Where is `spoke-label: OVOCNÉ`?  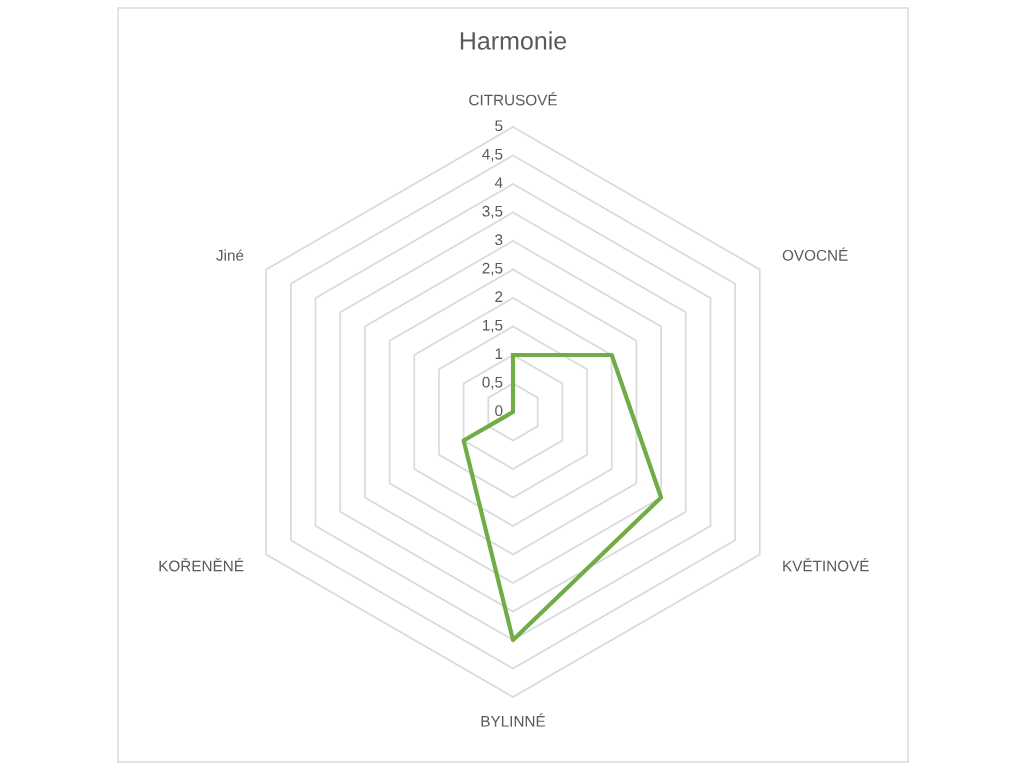
spoke-label: OVOCNÉ is located at coordinates (815, 254).